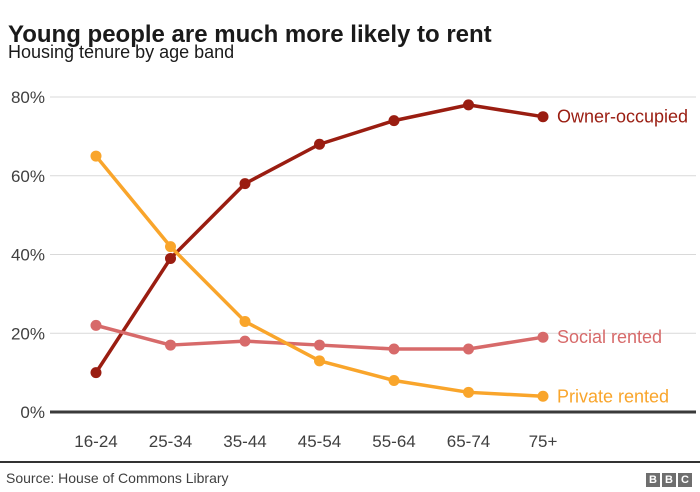  What do you see at coordinates (121, 52) in the screenshot?
I see `chart-subtitle: Housing tenure by age band` at bounding box center [121, 52].